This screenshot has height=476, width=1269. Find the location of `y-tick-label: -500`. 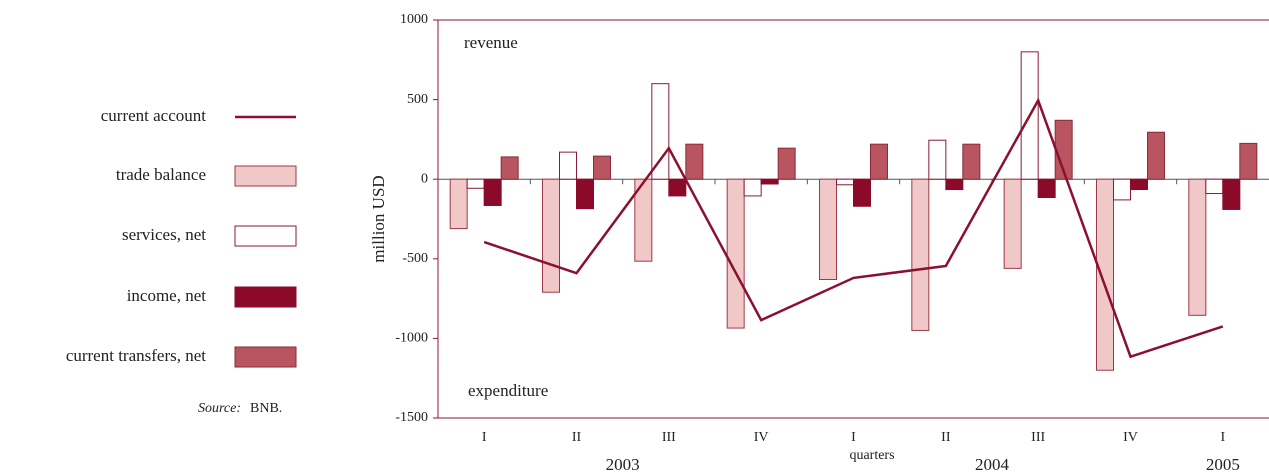

y-tick-label: -500 is located at coordinates (415, 258).